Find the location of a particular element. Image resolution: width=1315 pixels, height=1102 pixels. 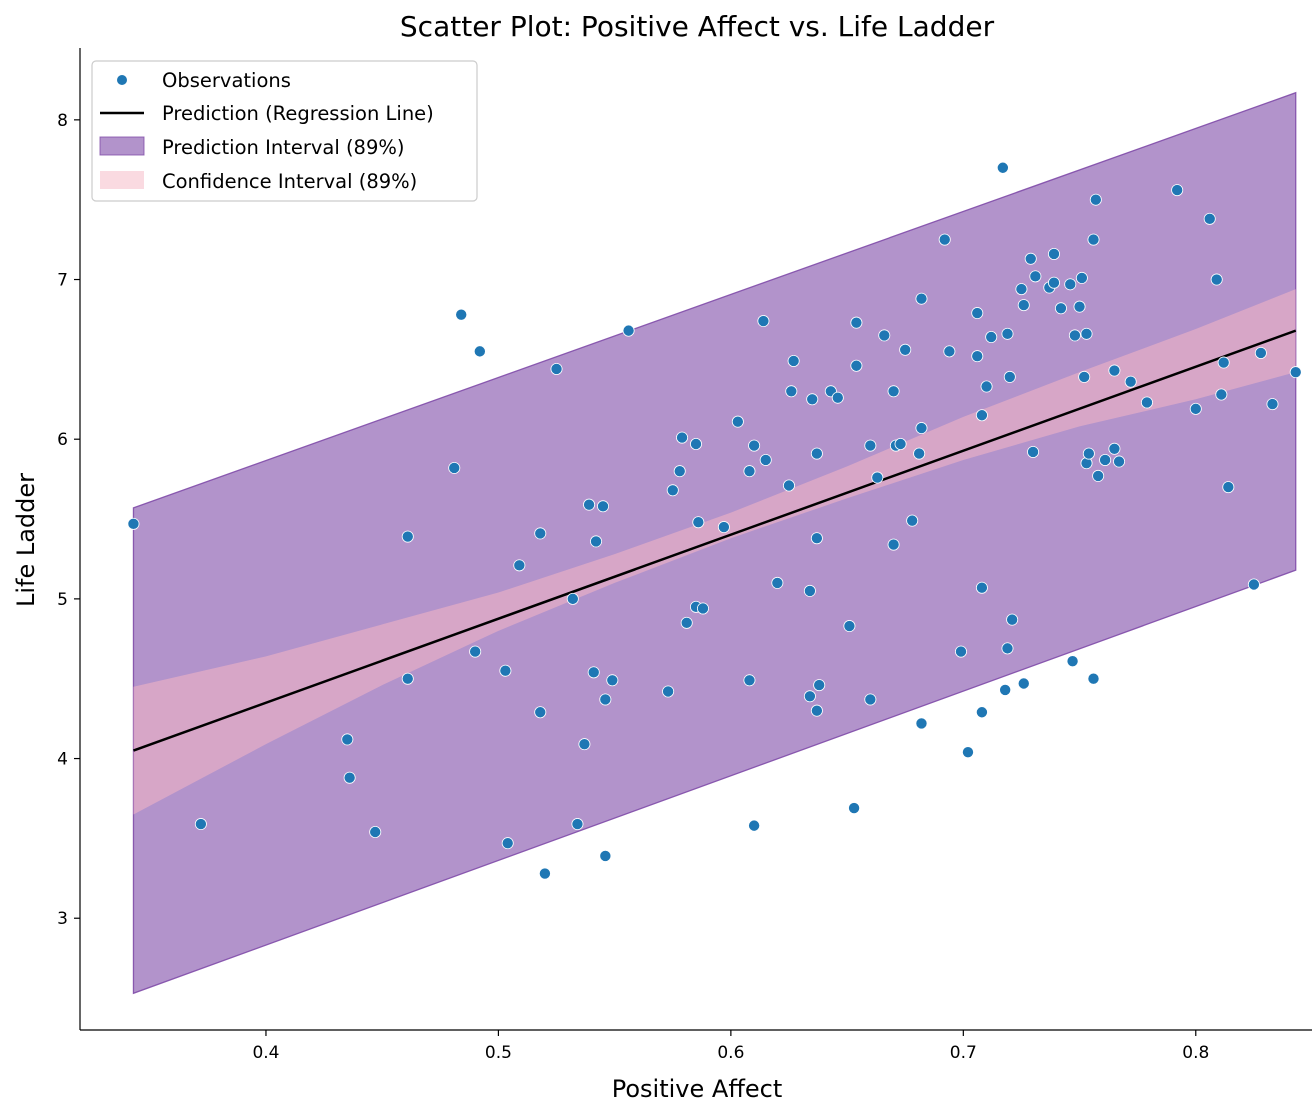

y-tick-label: 5 is located at coordinates (62, 600).